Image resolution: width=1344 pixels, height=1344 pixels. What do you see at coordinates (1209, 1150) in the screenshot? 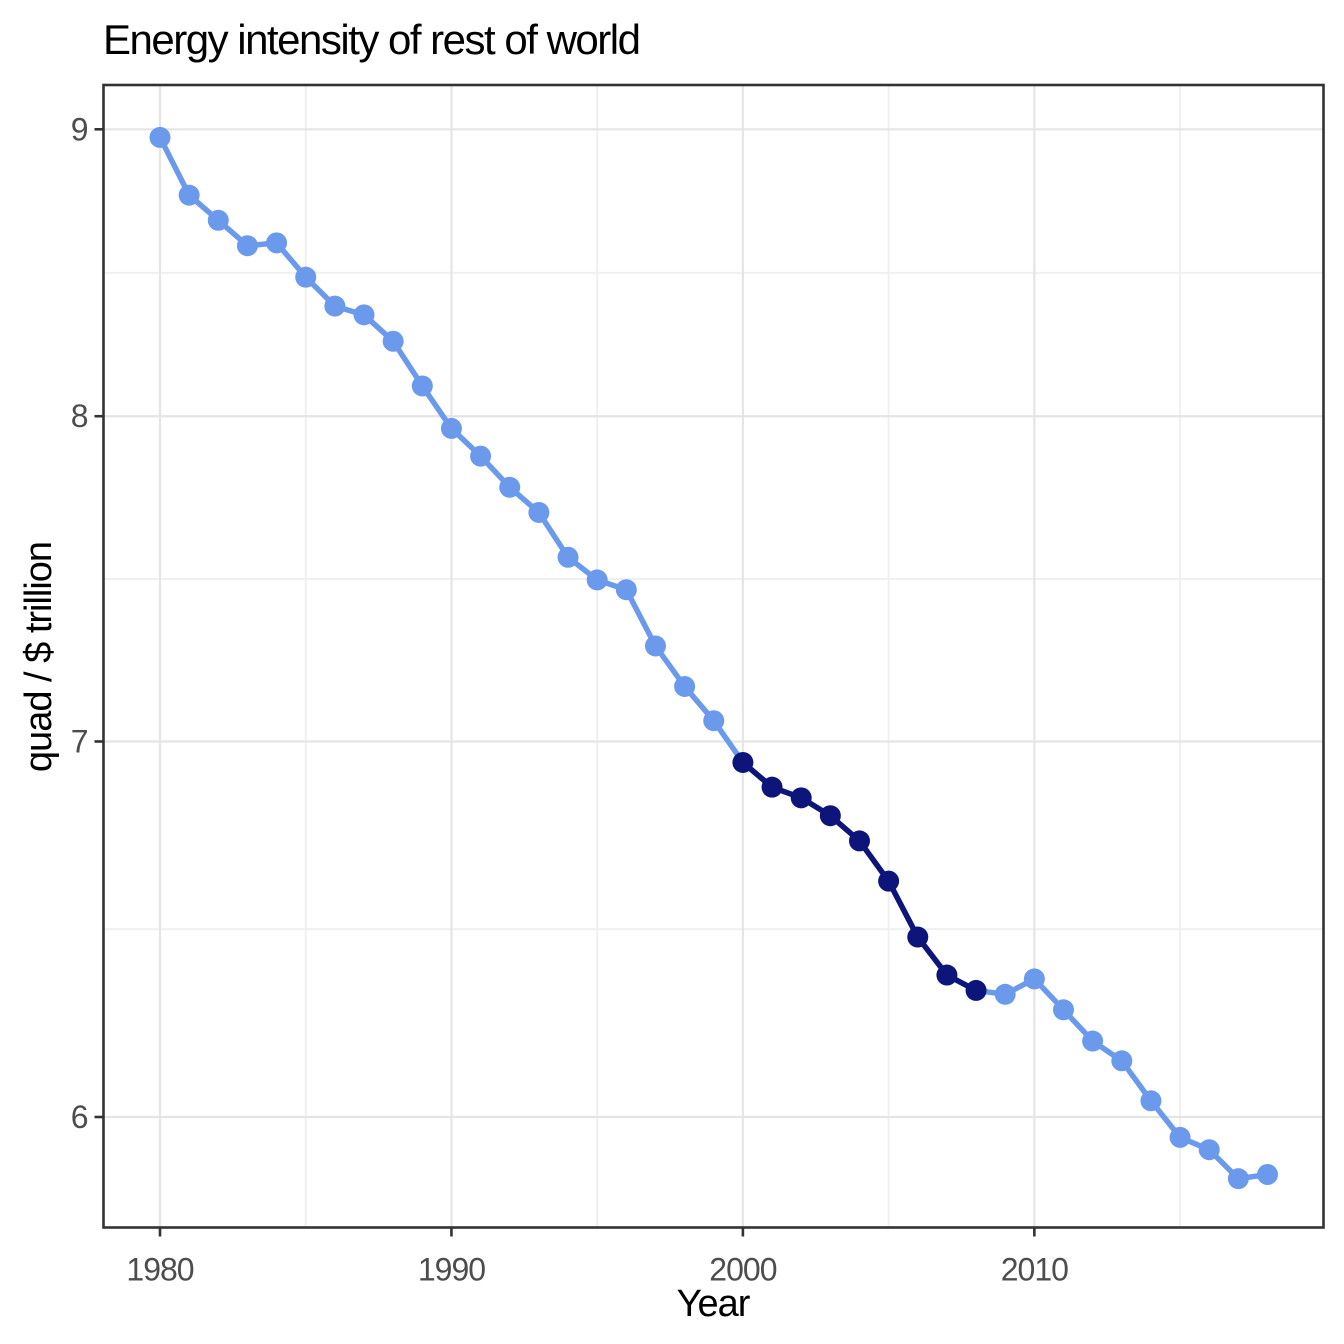
I see `point-2016` at bounding box center [1209, 1150].